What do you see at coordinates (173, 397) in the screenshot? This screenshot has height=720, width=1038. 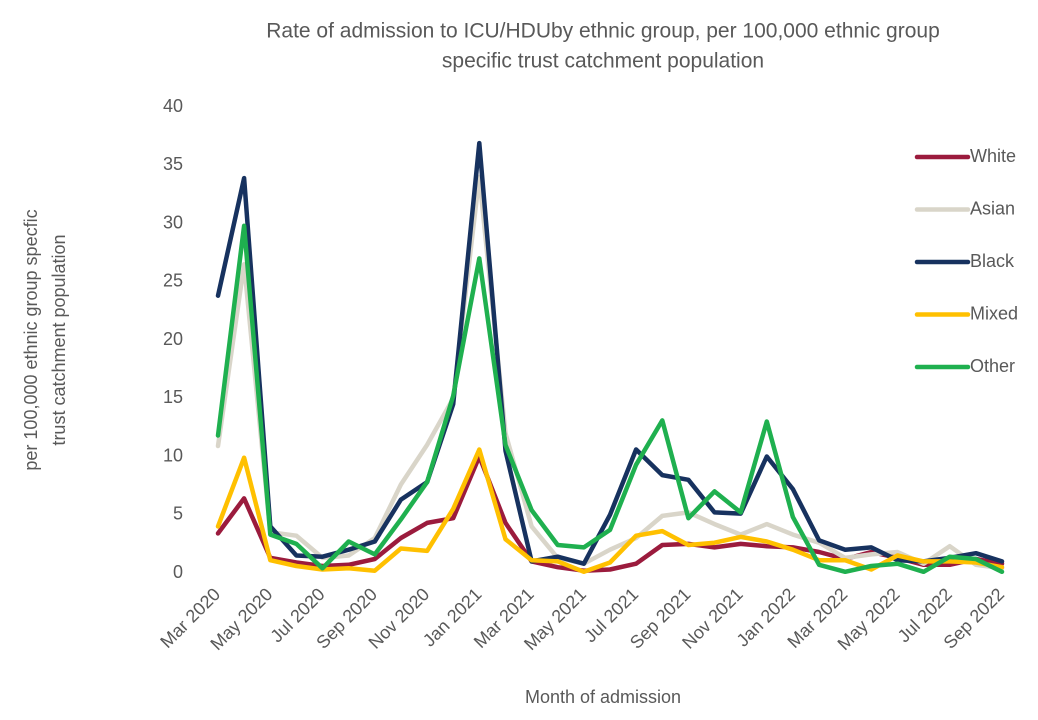 I see `y-tick-label: 15` at bounding box center [173, 397].